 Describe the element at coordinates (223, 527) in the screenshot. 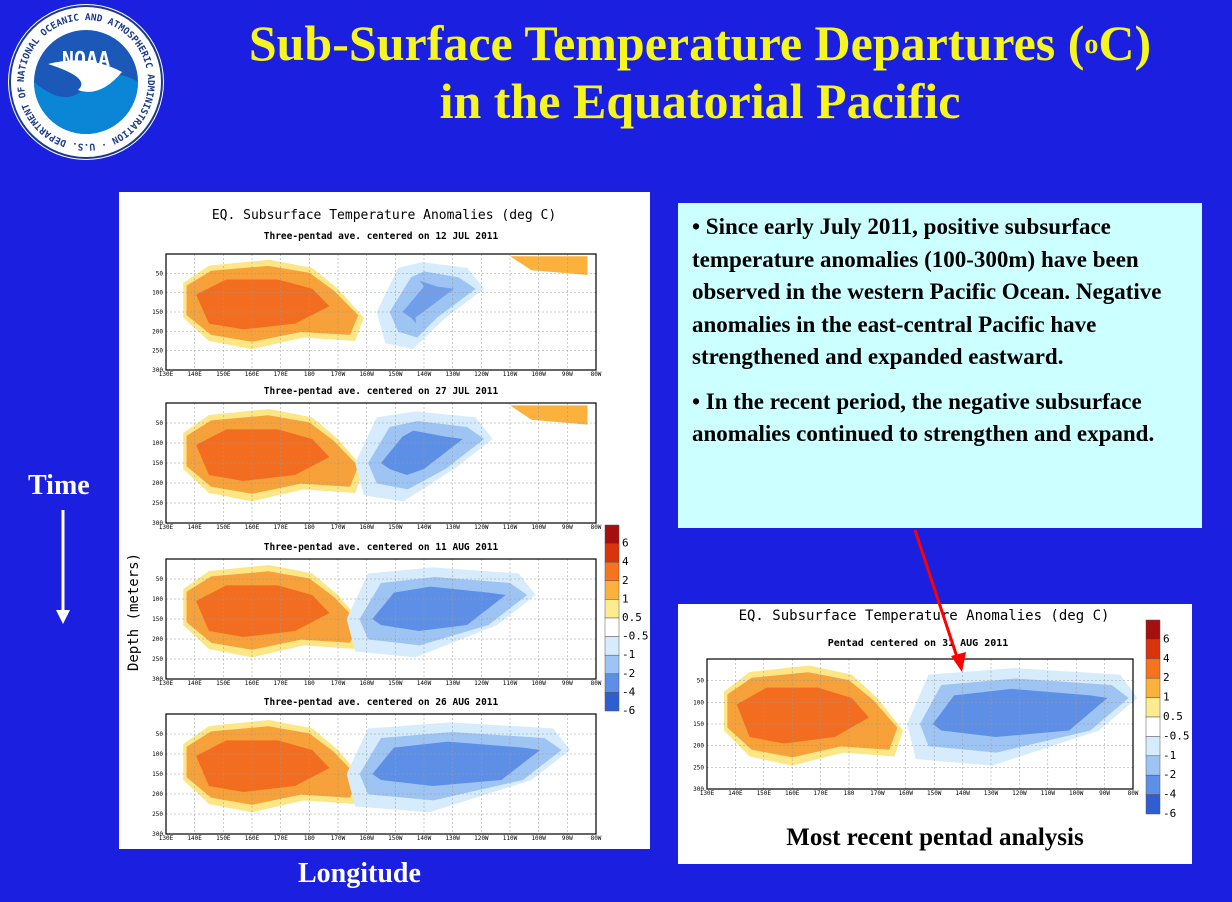

I see `panel-2-xtick-label: 150E` at that location.